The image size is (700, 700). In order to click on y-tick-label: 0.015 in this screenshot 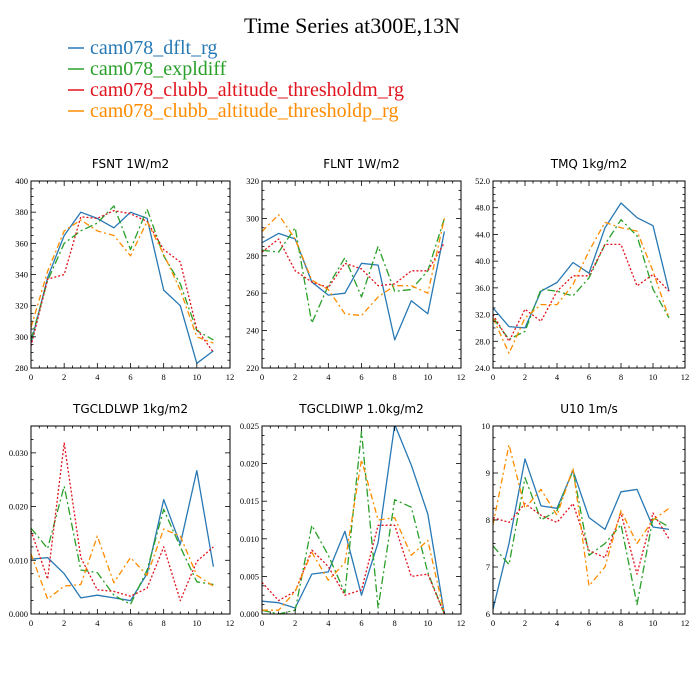, I will do `click(249, 501)`.